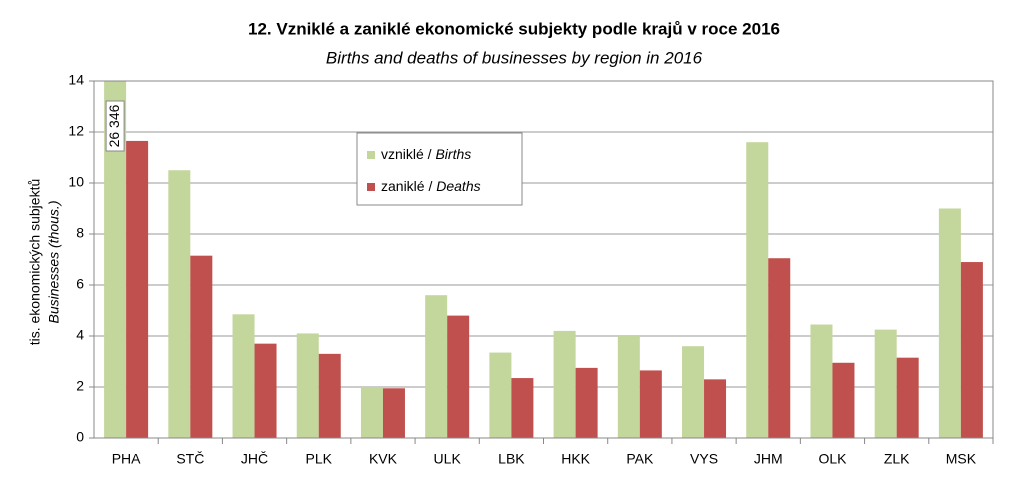  Describe the element at coordinates (897, 459) in the screenshot. I see `x-tick-label: ZLK` at that location.